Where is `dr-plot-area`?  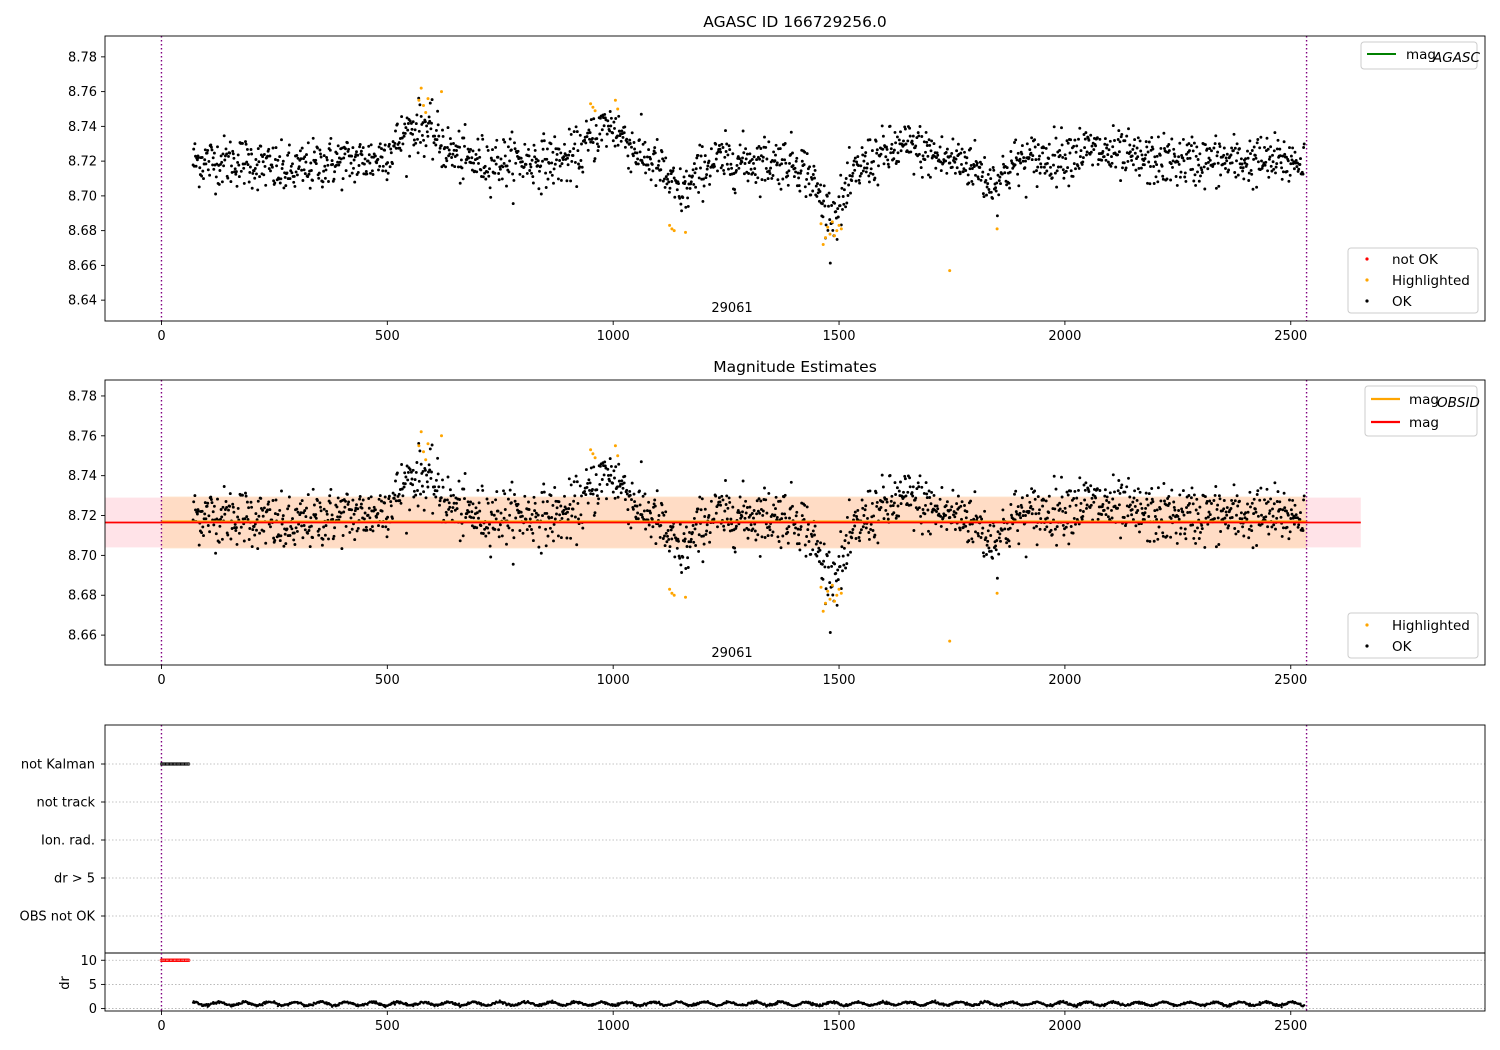 dr-plot-area is located at coordinates (795, 982).